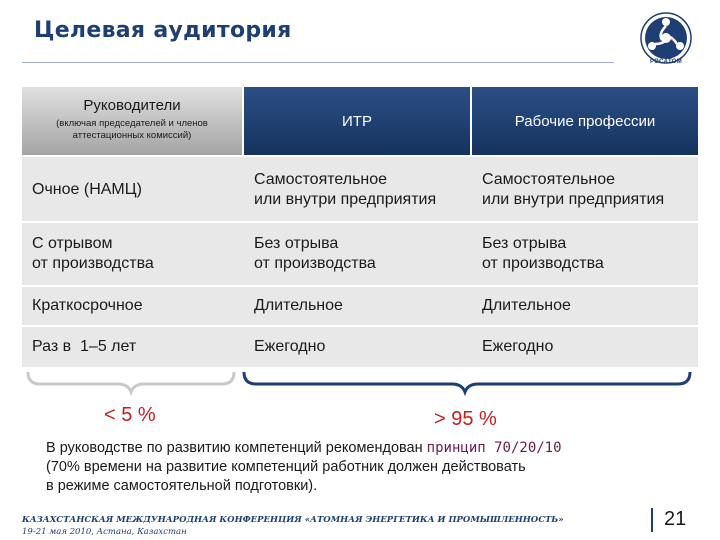 The width and height of the screenshot is (720, 540). Describe the element at coordinates (104, 532) in the screenshot. I see `footer-date-place: 19-21 мая 2010, Астана, Казахстан` at that location.